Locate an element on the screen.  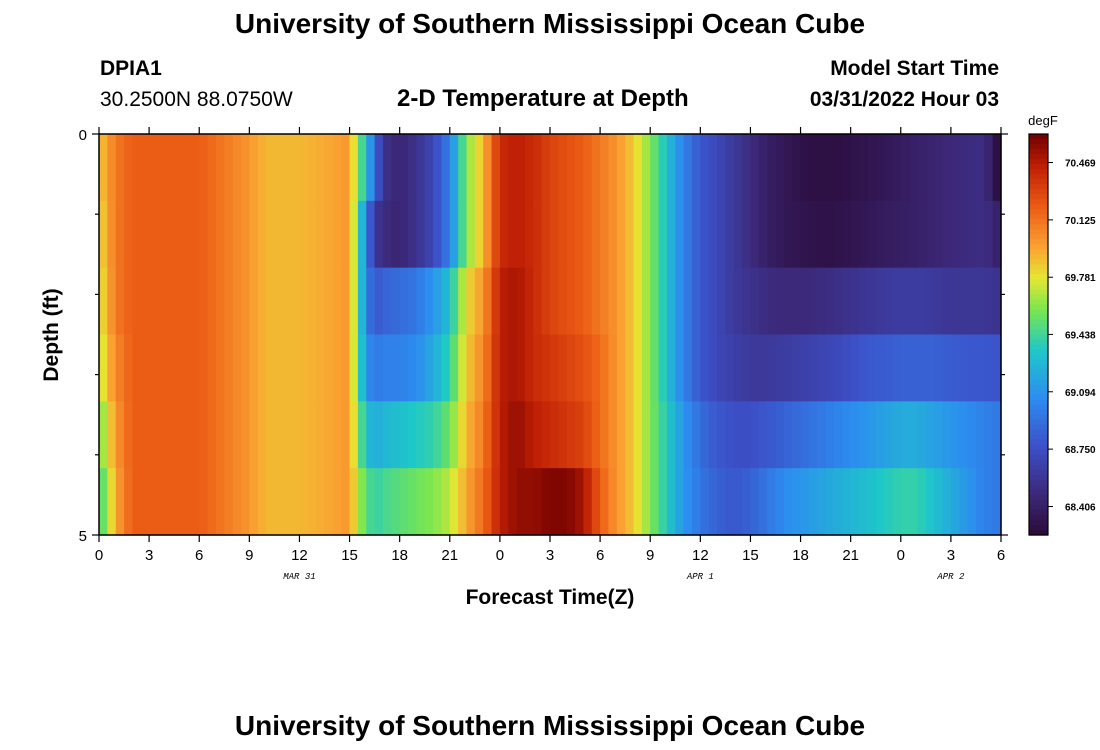
x-tick-label: 0 is located at coordinates (901, 555).